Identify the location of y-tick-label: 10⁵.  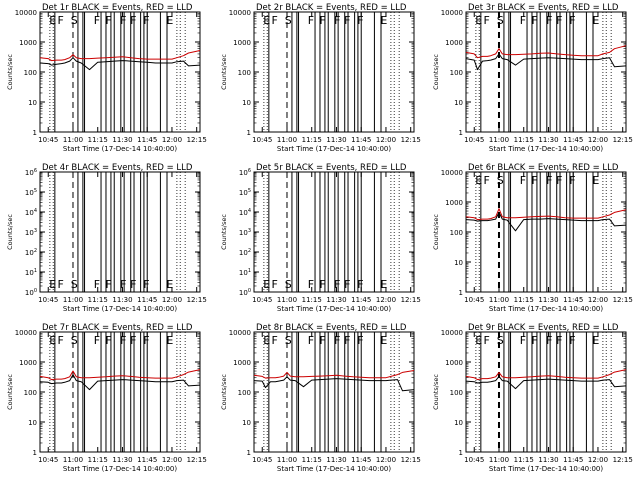
(245, 192).